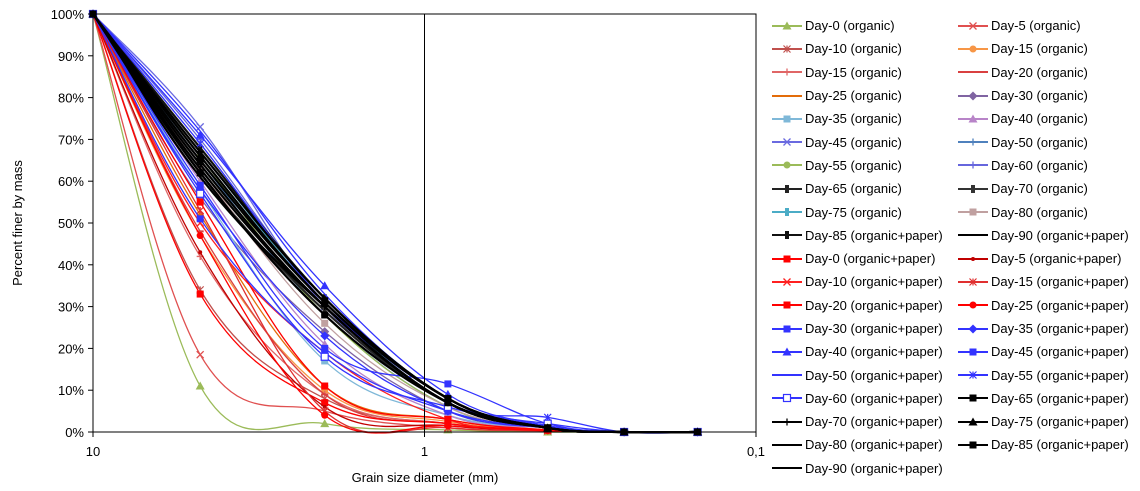 The image size is (1140, 491). What do you see at coordinates (1049, 305) in the screenshot?
I see `legend-item: Day-25 (organic+paper)` at bounding box center [1049, 305].